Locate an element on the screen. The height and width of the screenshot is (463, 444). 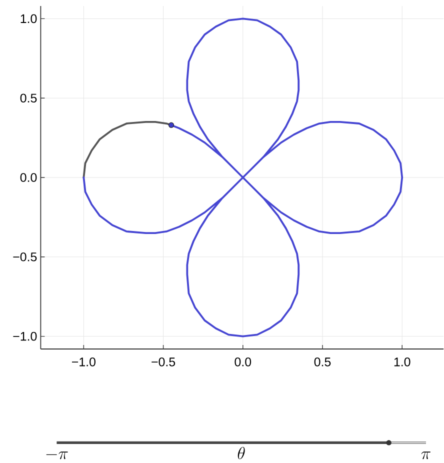
x-tick-label: 0.0 is located at coordinates (243, 362).